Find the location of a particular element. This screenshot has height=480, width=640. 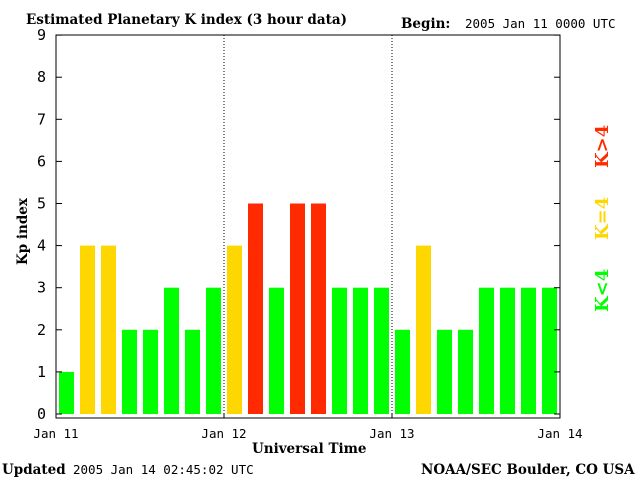

updated-value: 2005 Jan 14 02:45:02 UTC is located at coordinates (163, 469).